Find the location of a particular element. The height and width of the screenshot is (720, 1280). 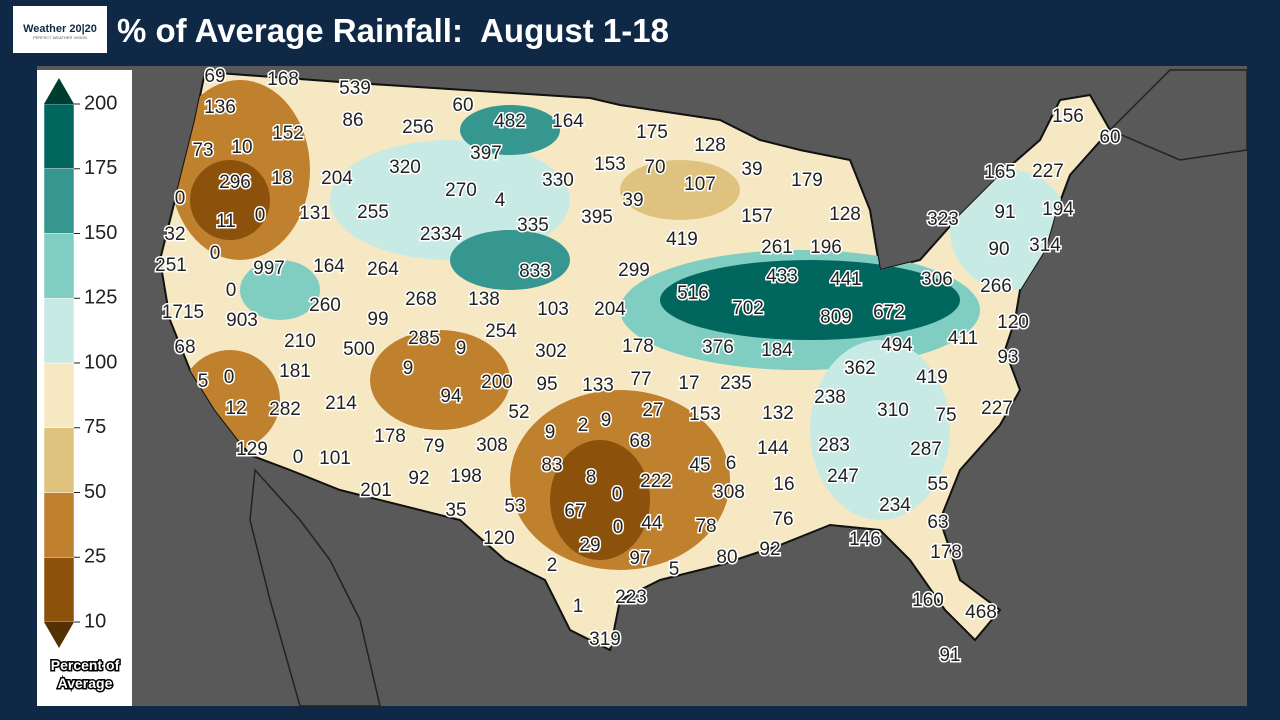

station-value: 5 is located at coordinates (203, 381).